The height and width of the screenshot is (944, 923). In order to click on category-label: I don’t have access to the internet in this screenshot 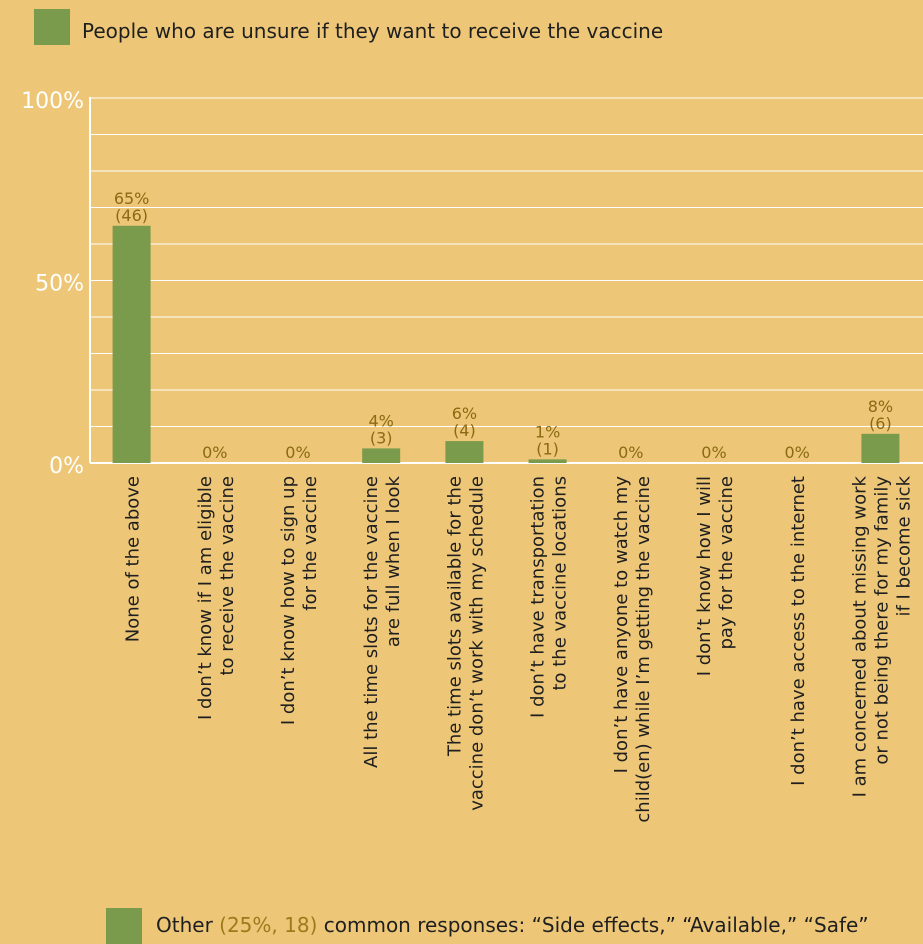, I will do `click(798, 631)`.